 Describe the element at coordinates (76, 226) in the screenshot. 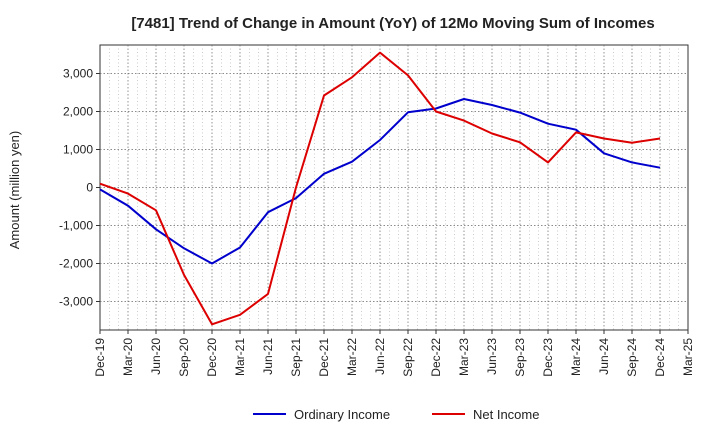

I see `y-tick-label: -1,000` at that location.